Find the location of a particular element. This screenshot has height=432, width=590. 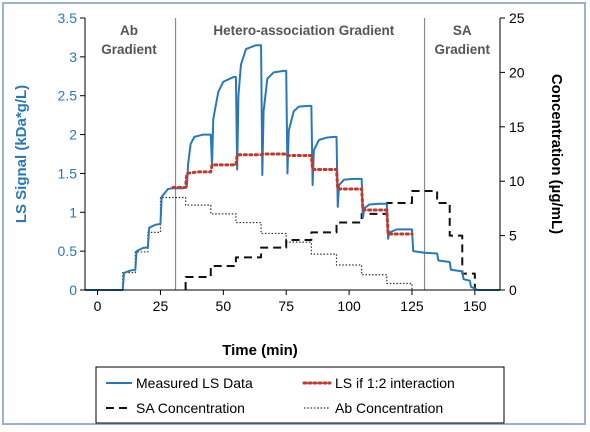

x-tick-label-0: 0 is located at coordinates (98, 306).